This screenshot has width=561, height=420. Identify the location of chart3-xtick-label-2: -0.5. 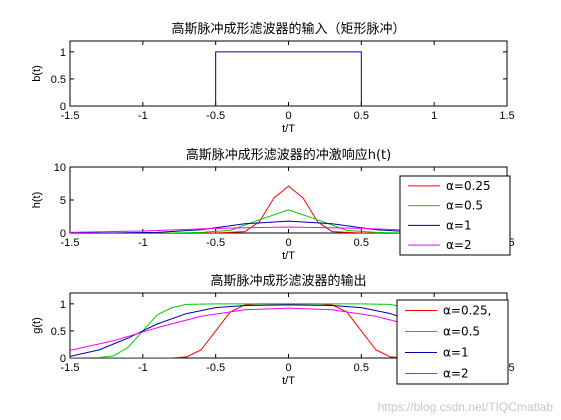
(215, 368).